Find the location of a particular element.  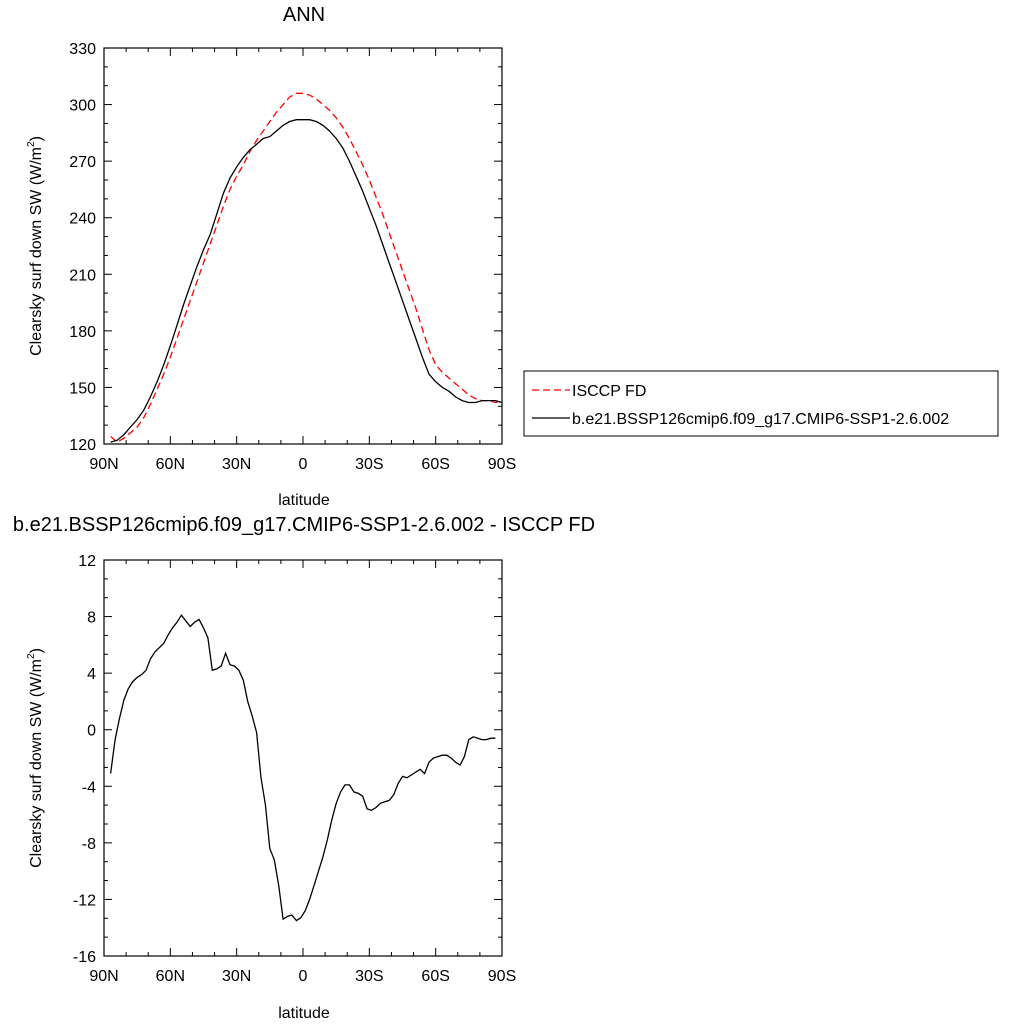

panel1-y-axis-label: Clearsky surf down SW (W/m2) is located at coordinates (35, 246).